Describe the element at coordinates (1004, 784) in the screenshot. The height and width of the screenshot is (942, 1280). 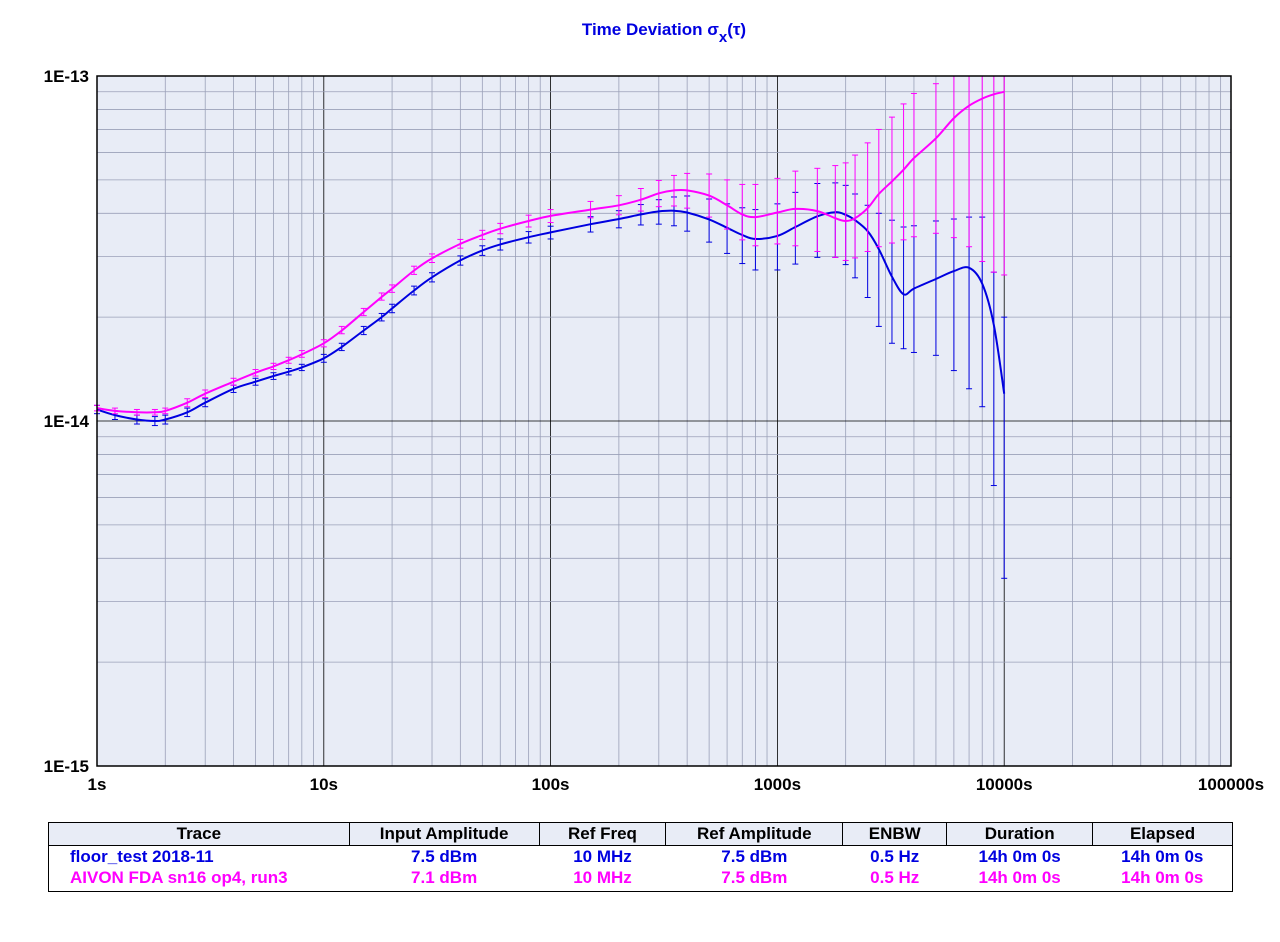
I see `x-tick-label: 10000s` at that location.